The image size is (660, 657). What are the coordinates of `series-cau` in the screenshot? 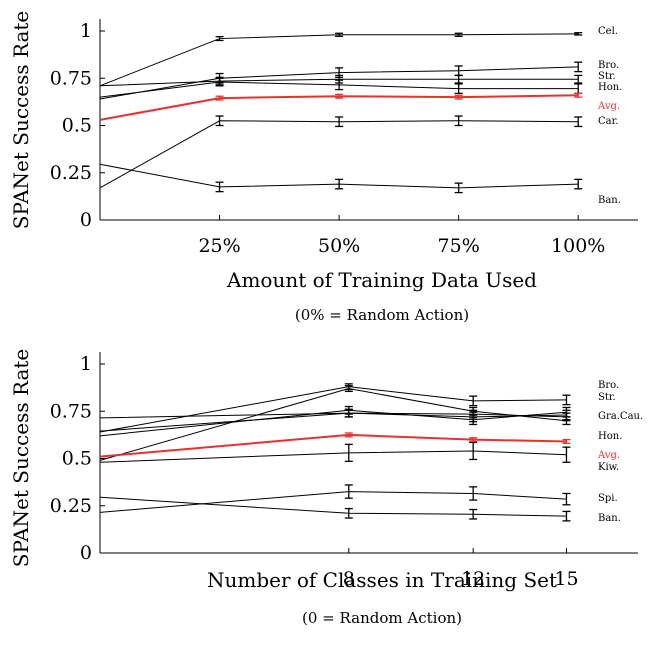 It's located at (335, 421).